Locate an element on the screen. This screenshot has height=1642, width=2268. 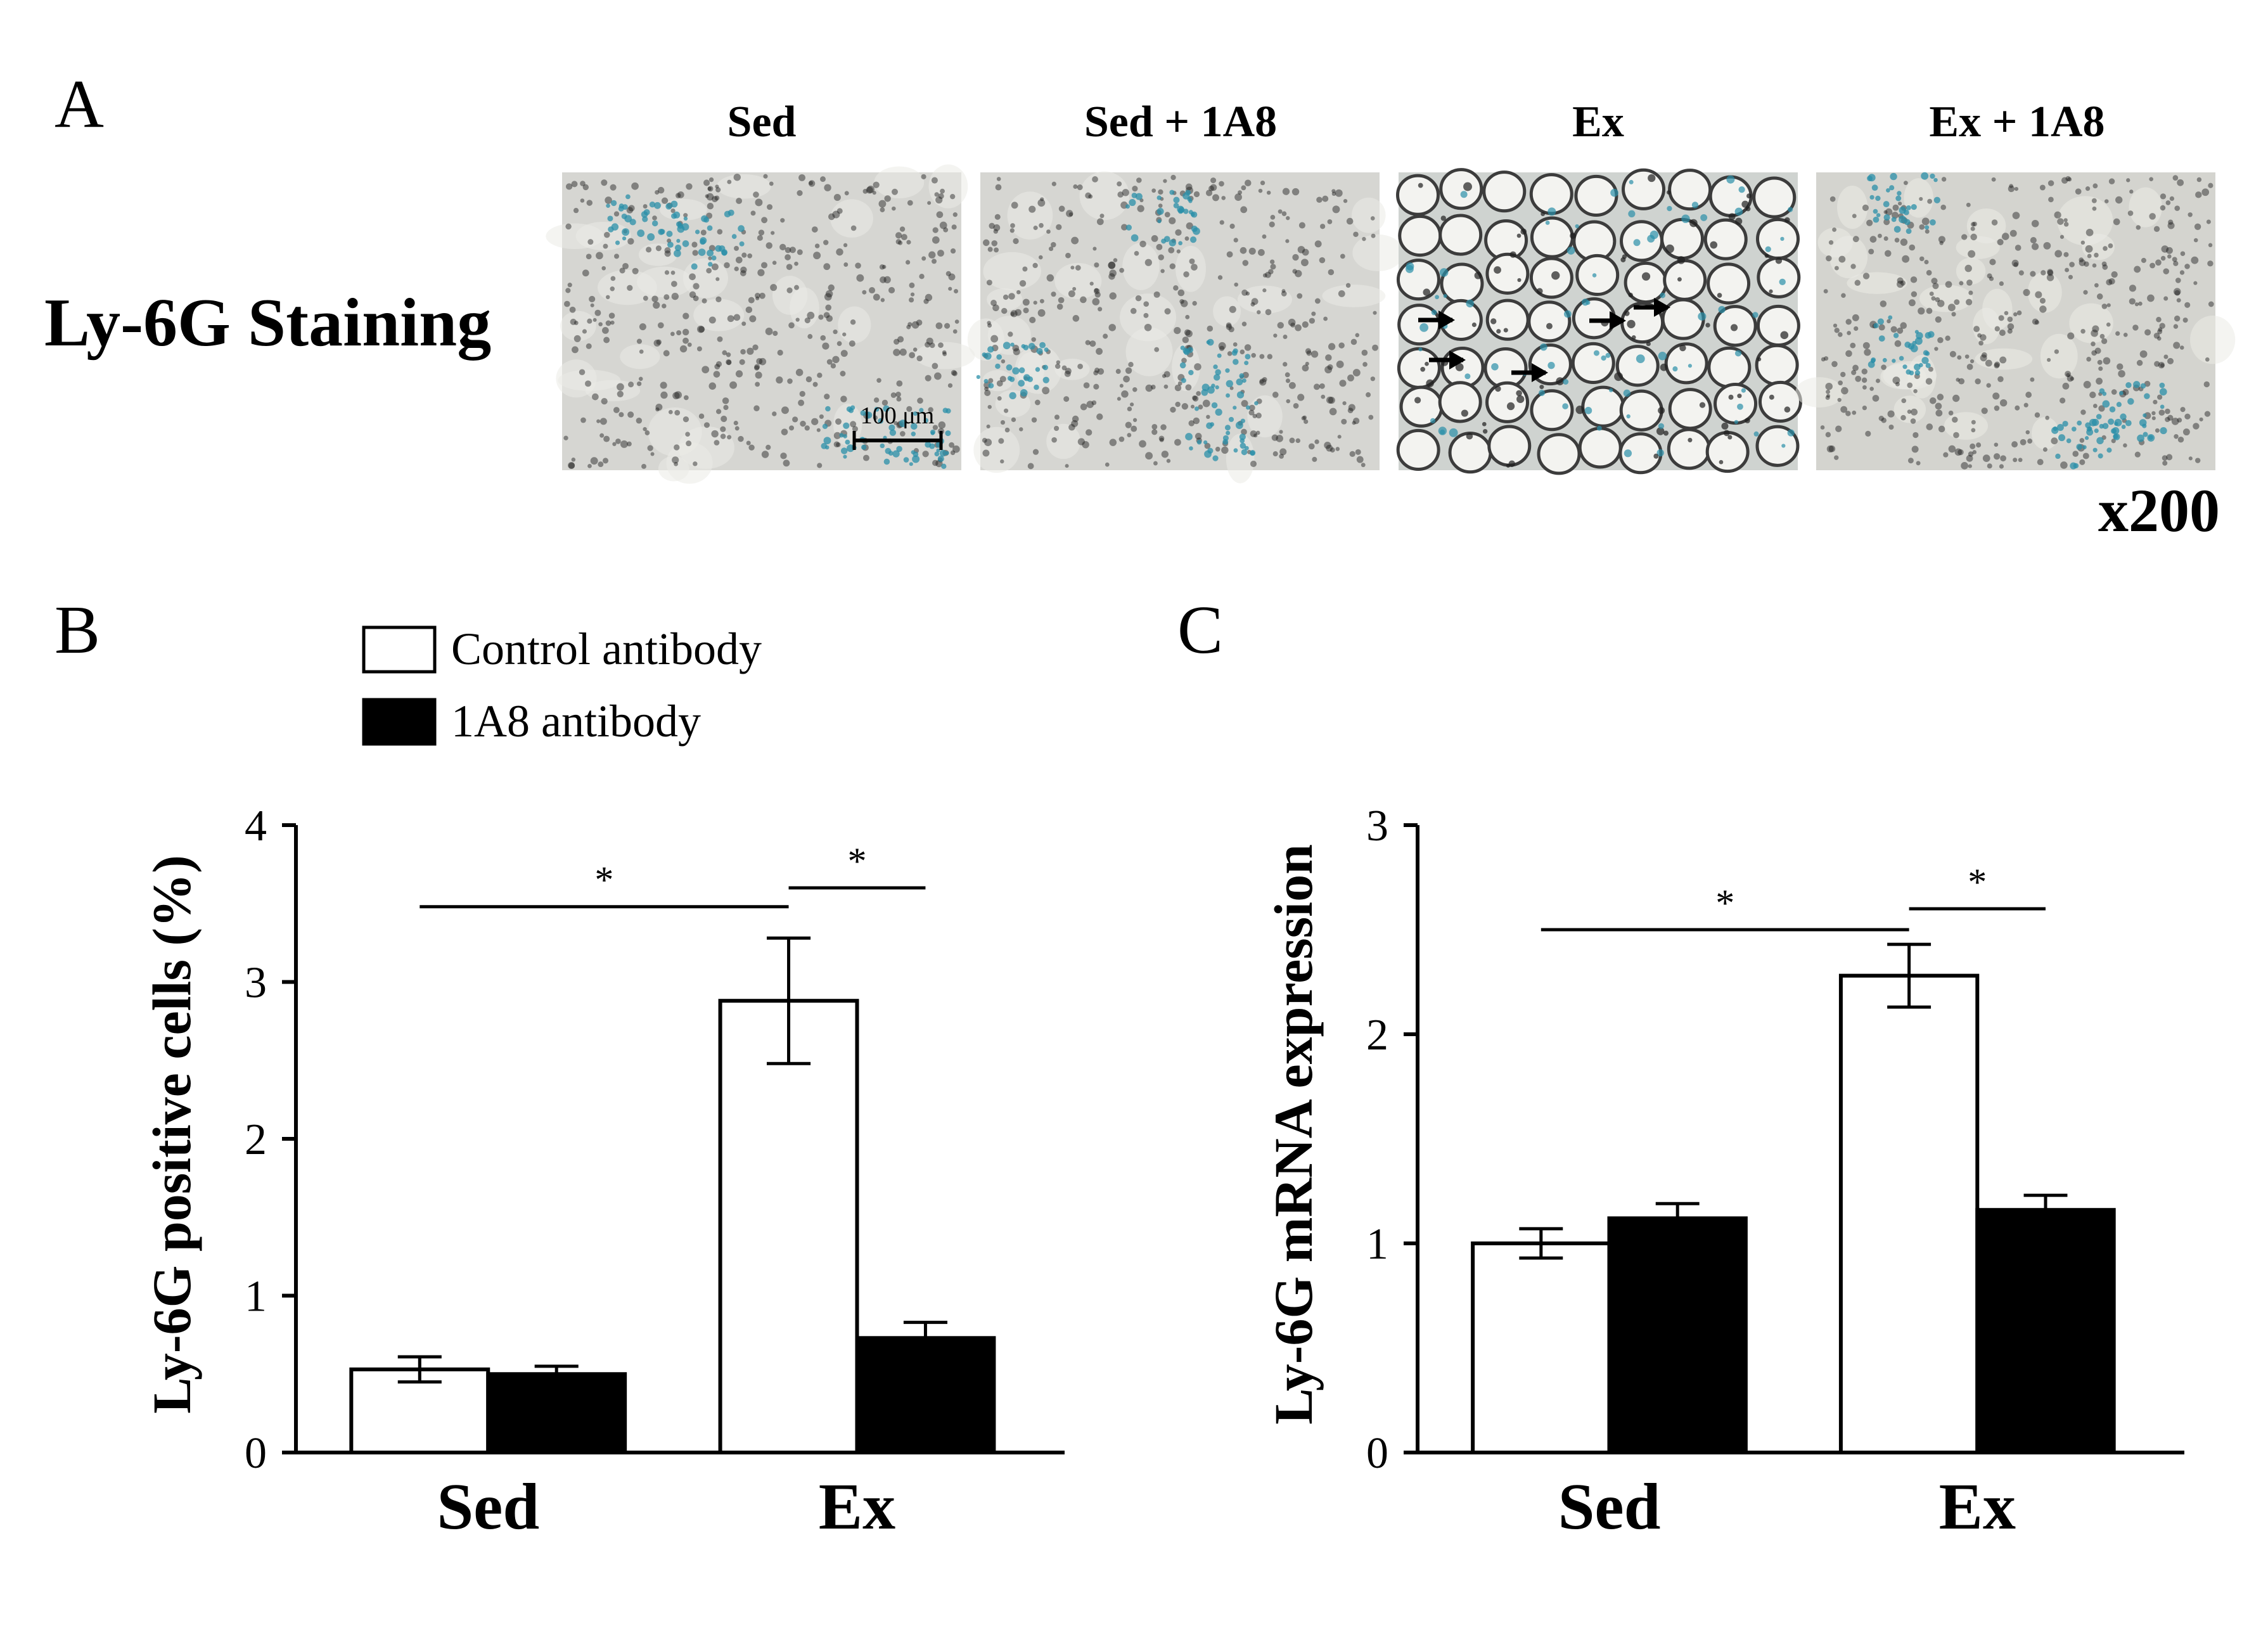
legend-swatch-control is located at coordinates (399, 649).